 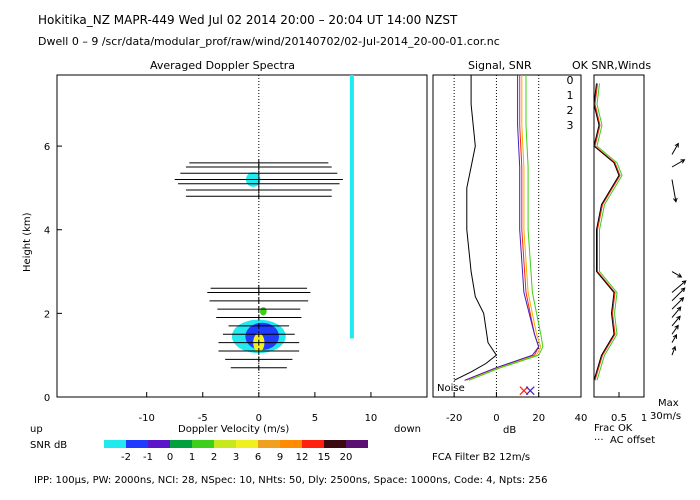 What do you see at coordinates (259, 418) in the screenshot?
I see `x-tick-label: 0` at bounding box center [259, 418].